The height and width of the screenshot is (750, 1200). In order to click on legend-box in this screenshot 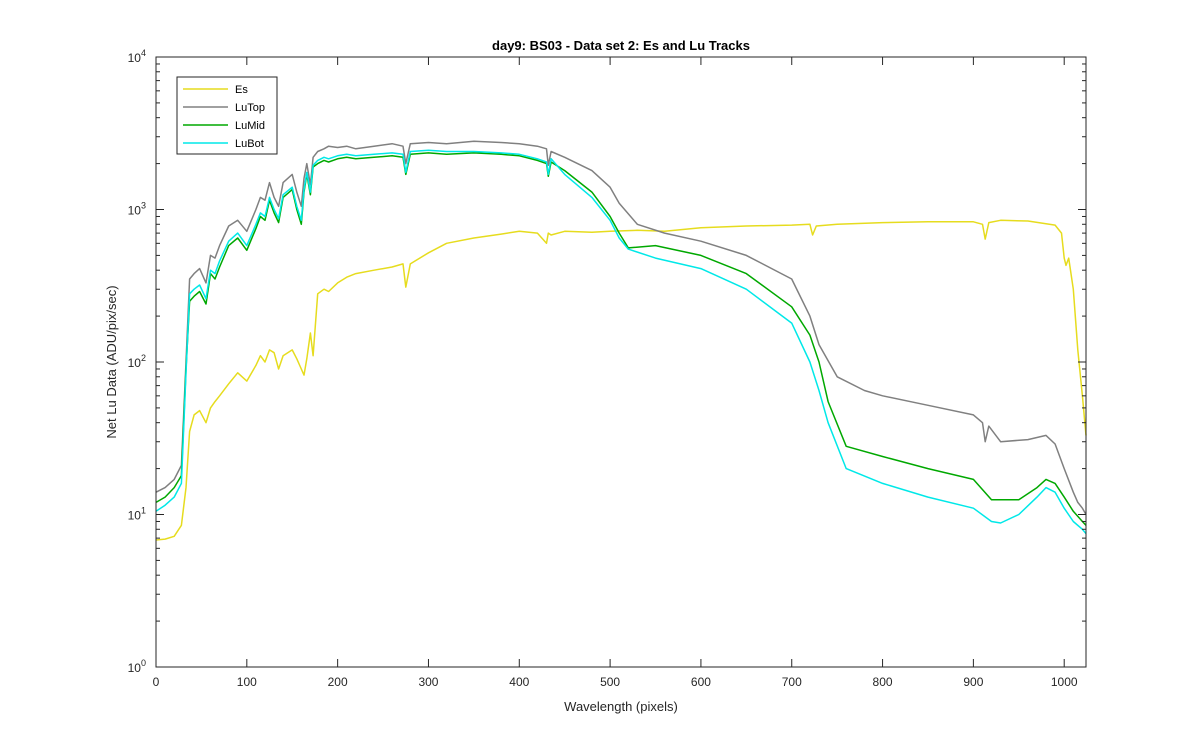, I will do `click(227, 115)`.